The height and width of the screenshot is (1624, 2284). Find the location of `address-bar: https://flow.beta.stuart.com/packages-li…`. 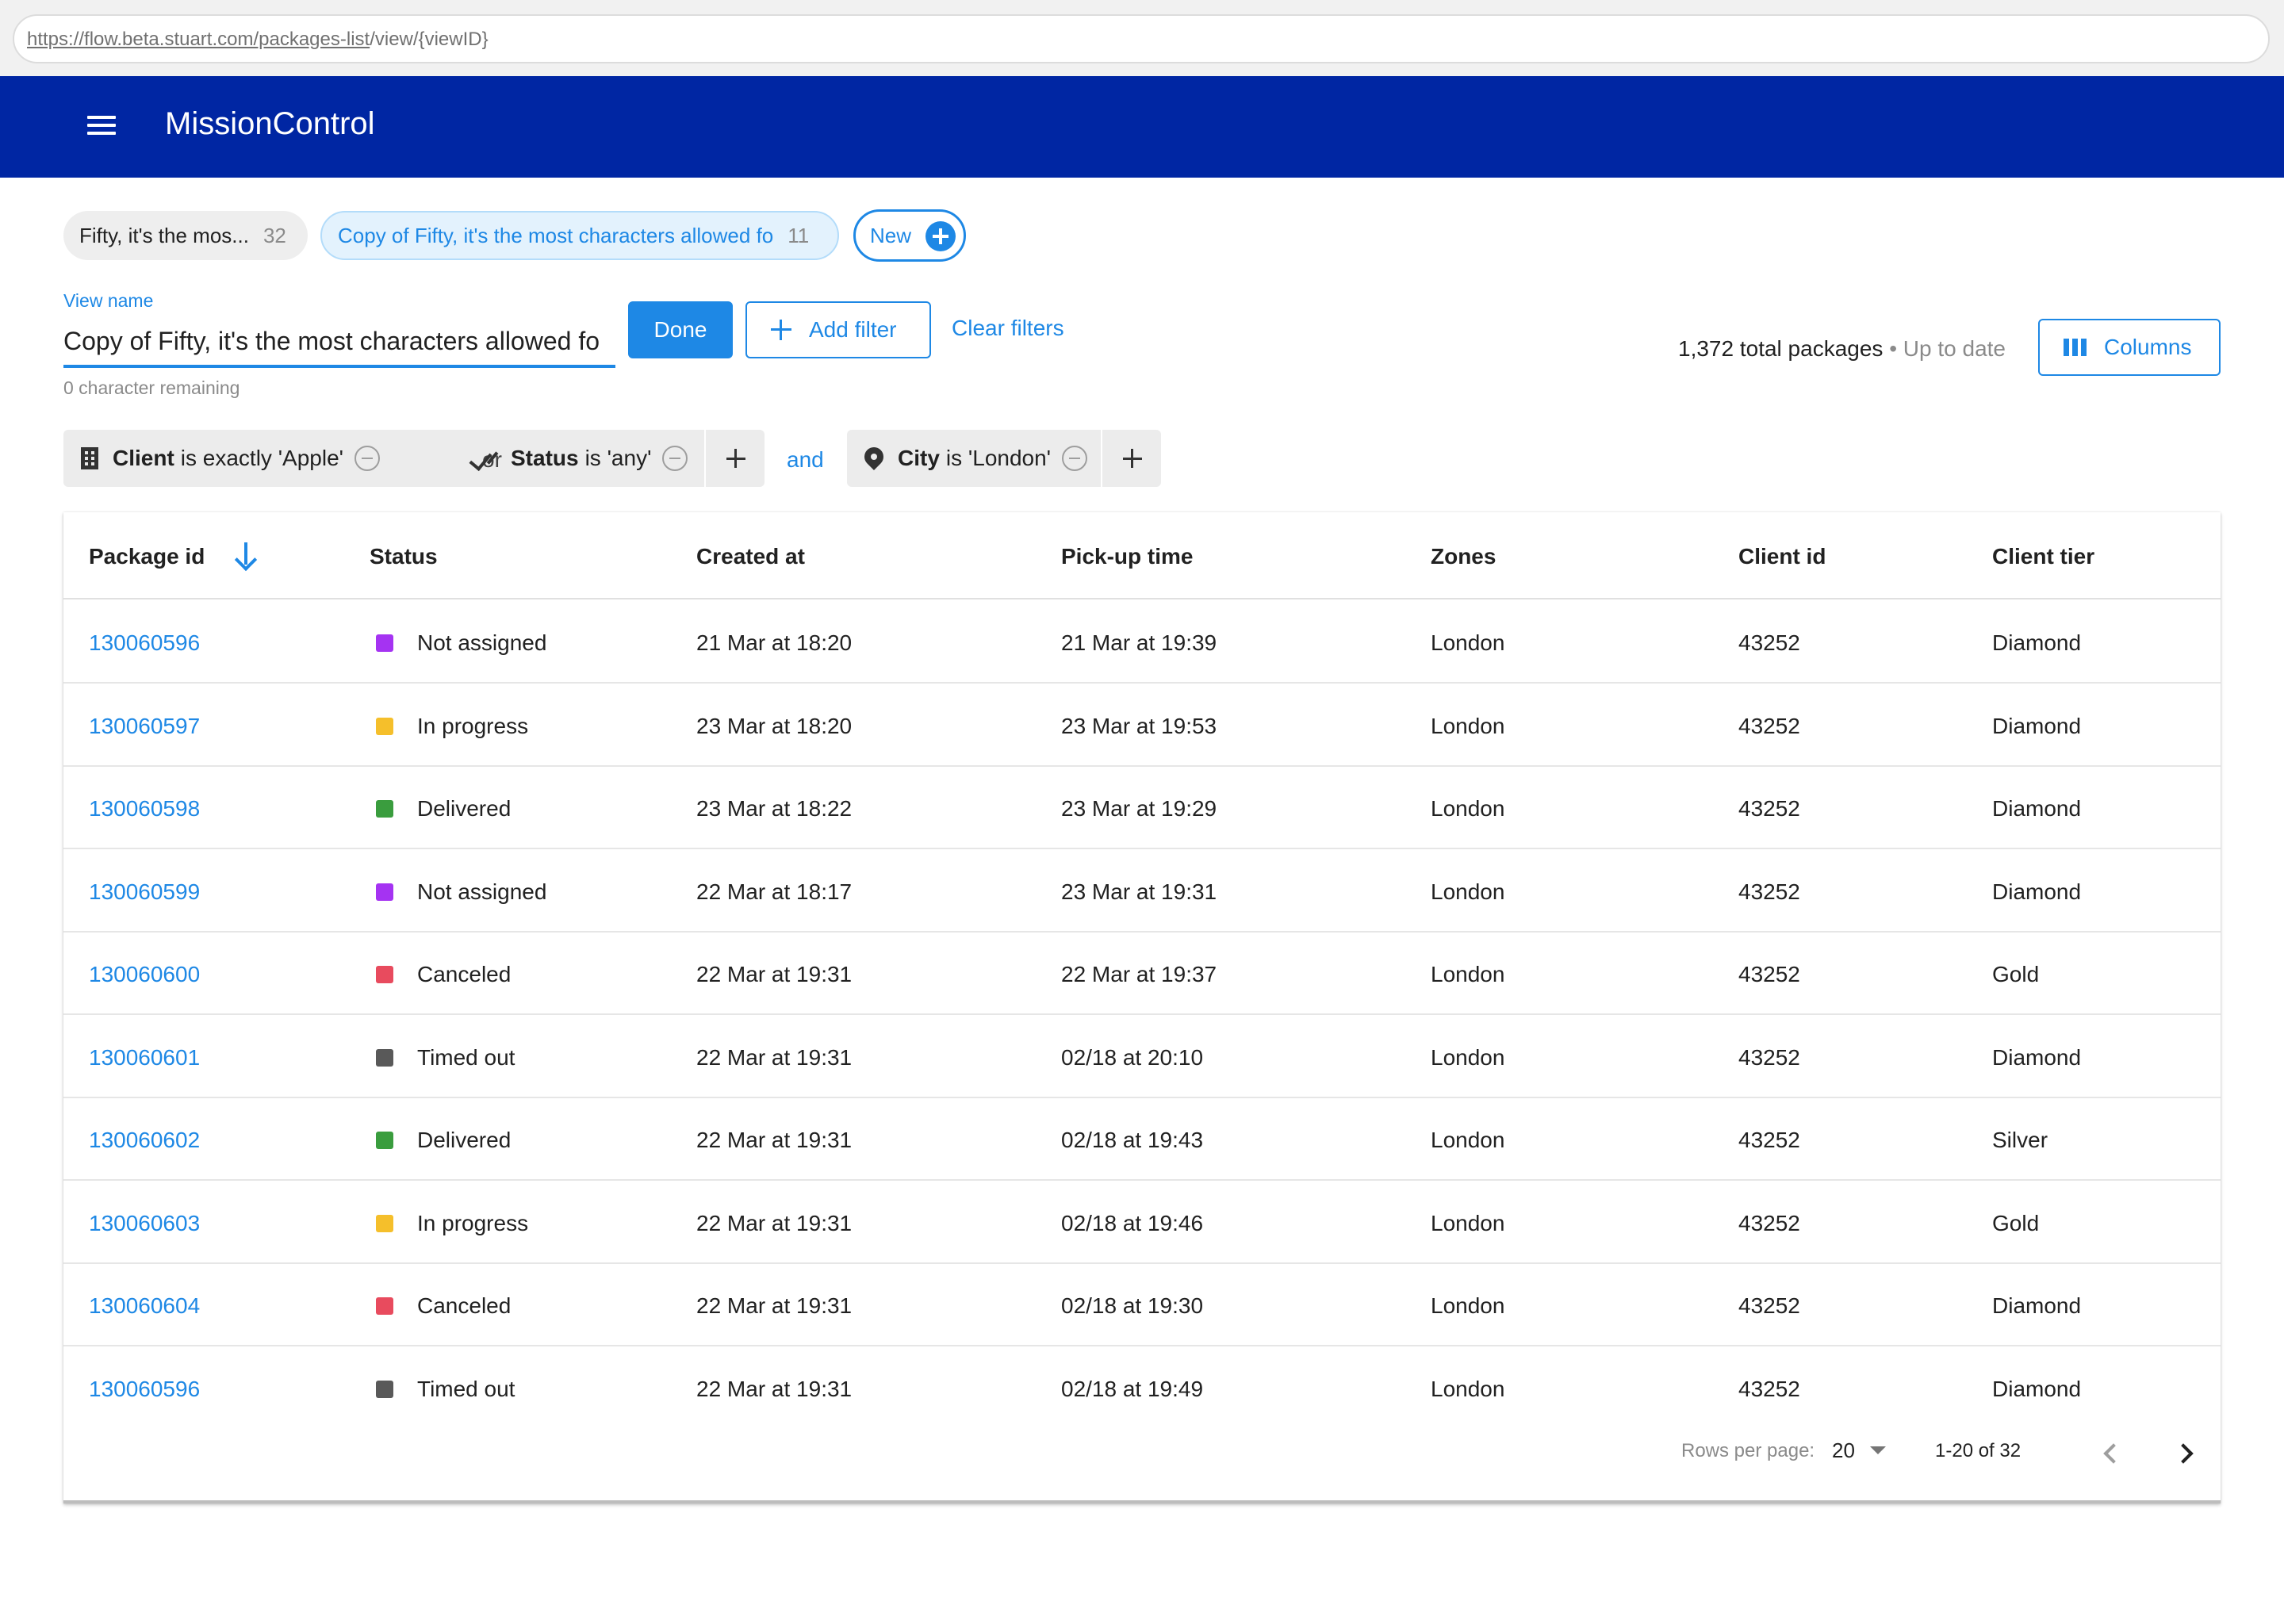

address-bar: https://flow.beta.stuart.com/packages-li… is located at coordinates (1141, 38).